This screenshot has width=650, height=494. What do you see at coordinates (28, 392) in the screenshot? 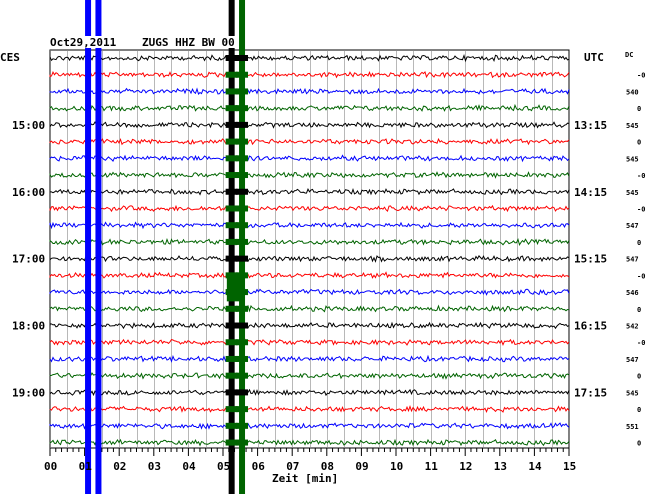
I see `left-time-label: 19:00` at bounding box center [28, 392].